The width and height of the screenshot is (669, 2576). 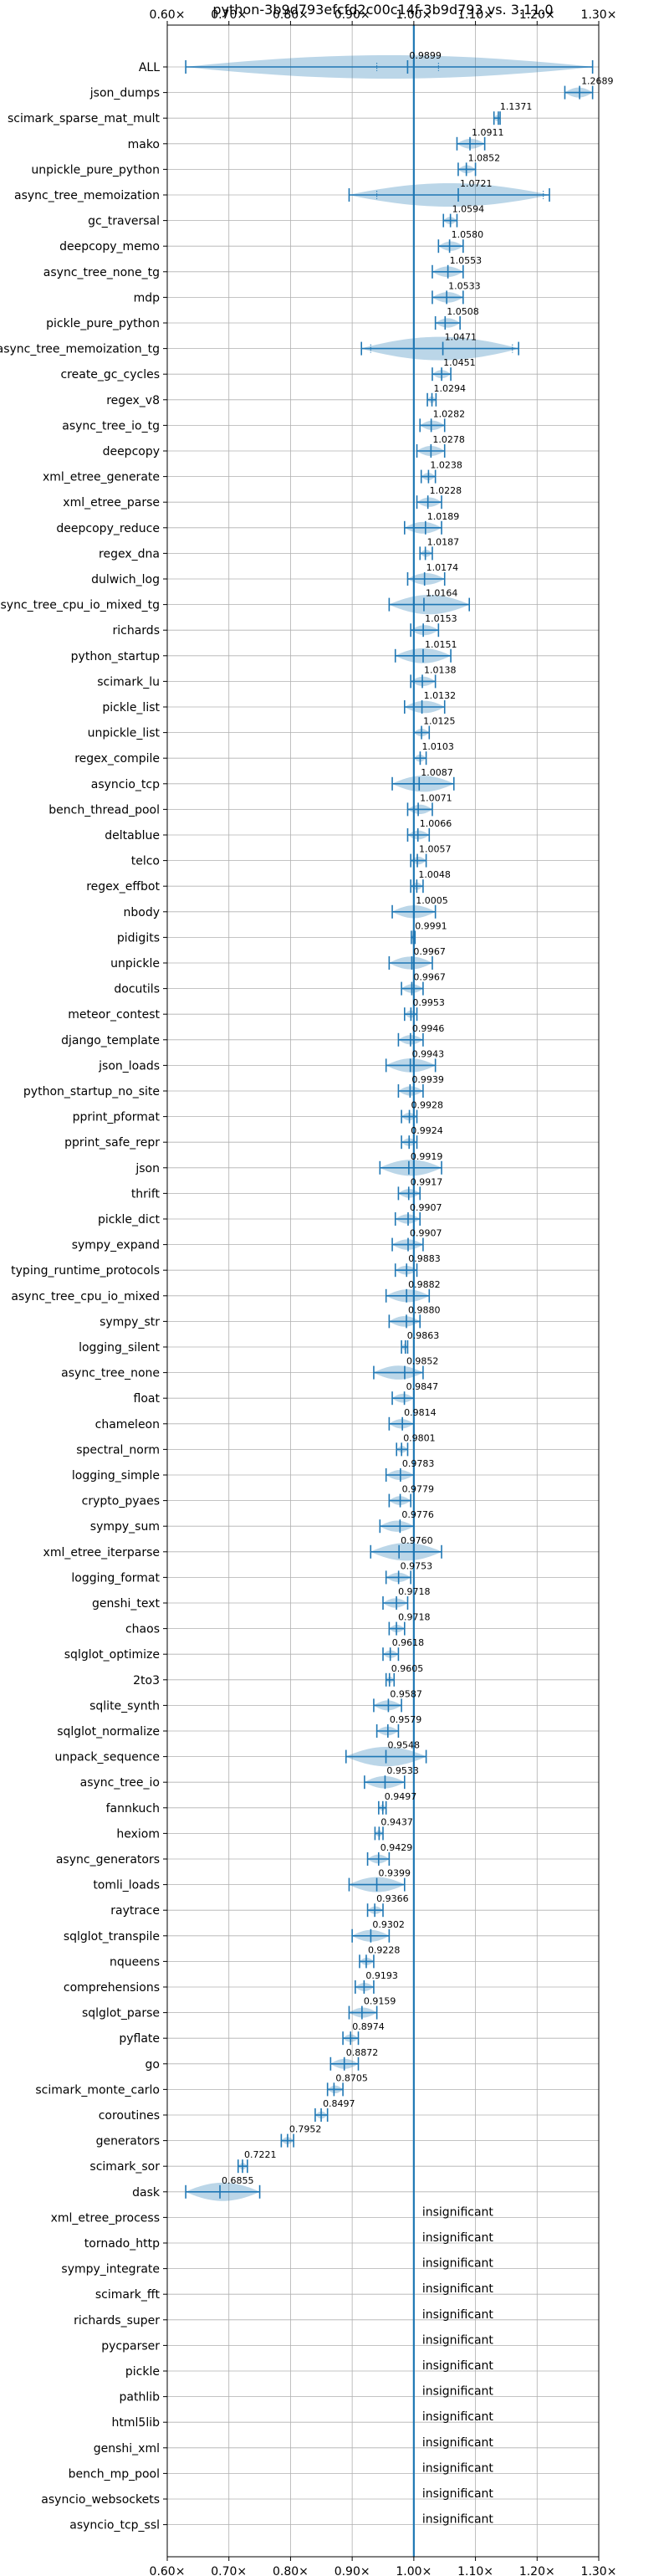 What do you see at coordinates (125, 2167) in the screenshot?
I see `benchmark-label: scimark_sor` at bounding box center [125, 2167].